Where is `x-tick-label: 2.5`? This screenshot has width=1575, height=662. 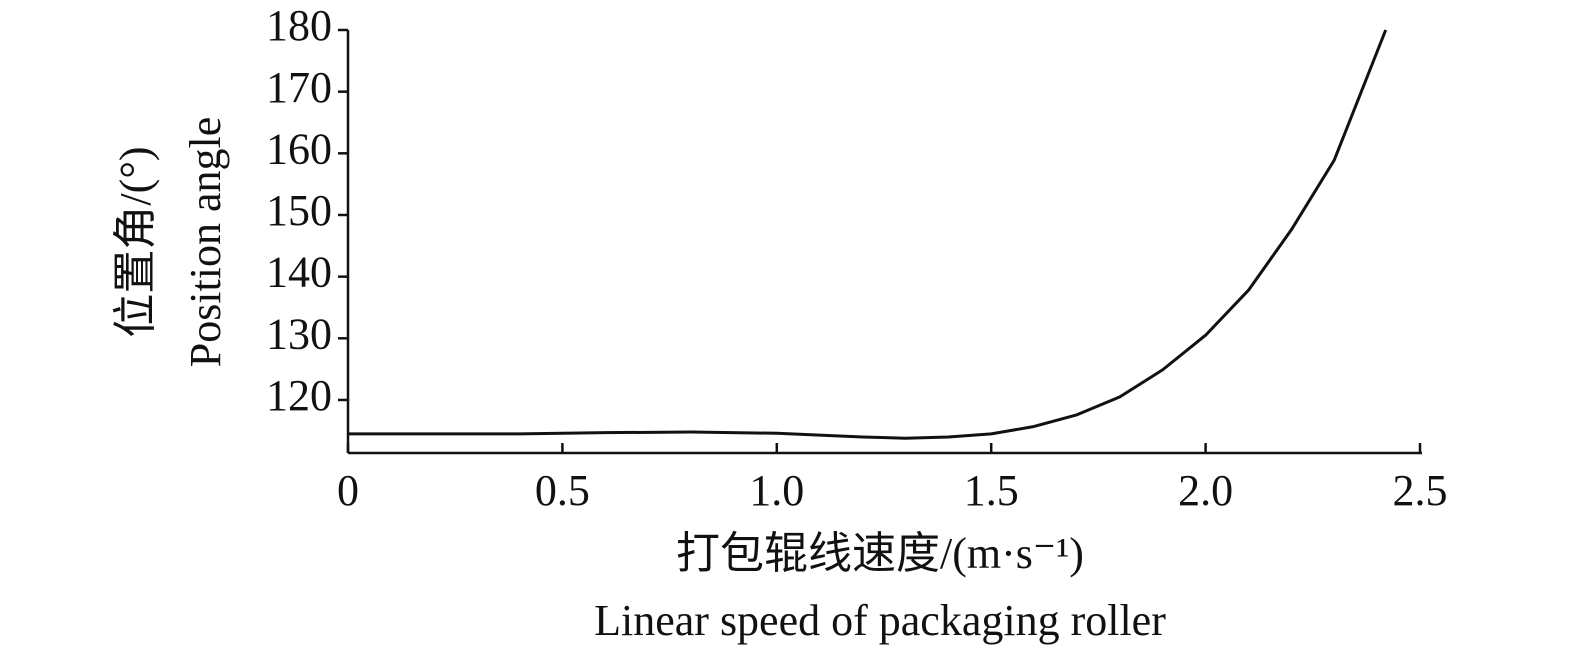 x-tick-label: 2.5 is located at coordinates (1420, 490).